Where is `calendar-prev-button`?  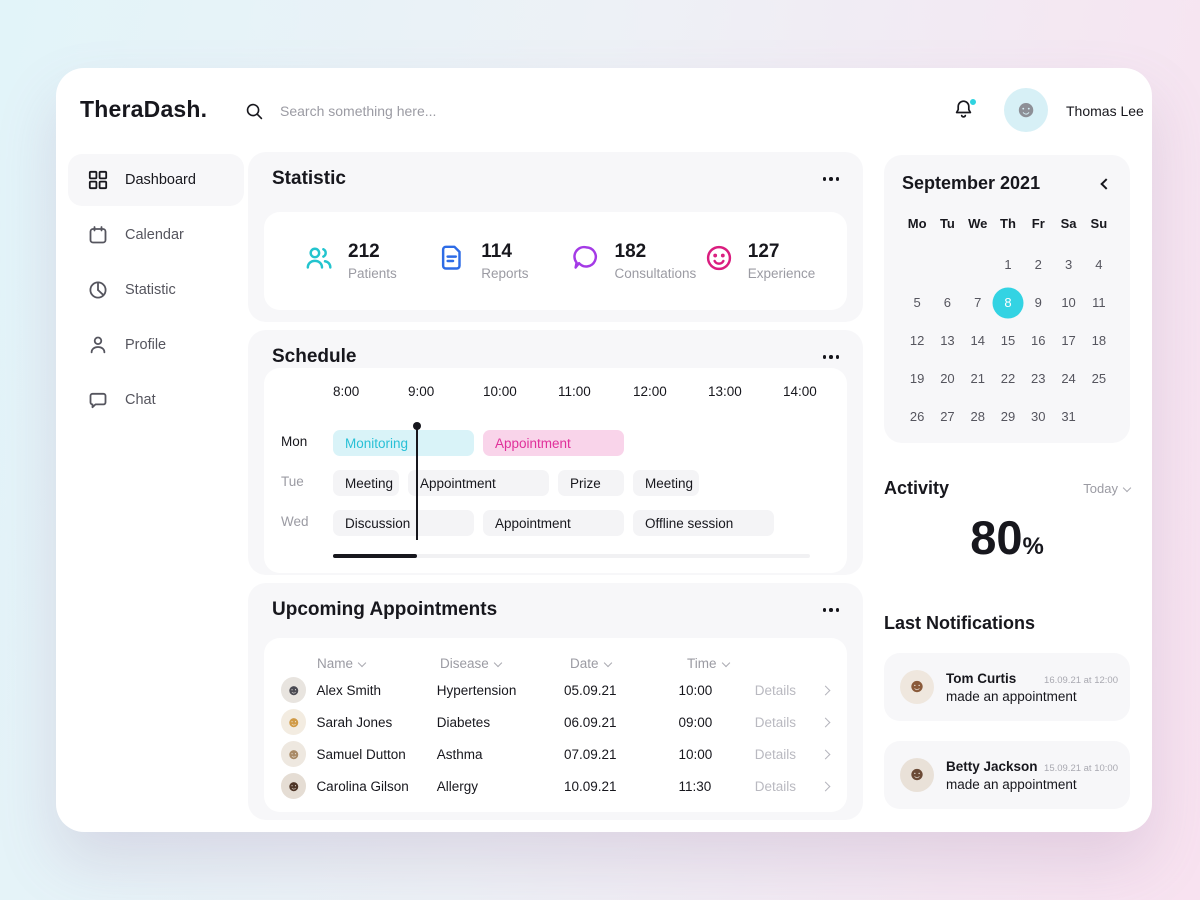 calendar-prev-button is located at coordinates (1106, 183).